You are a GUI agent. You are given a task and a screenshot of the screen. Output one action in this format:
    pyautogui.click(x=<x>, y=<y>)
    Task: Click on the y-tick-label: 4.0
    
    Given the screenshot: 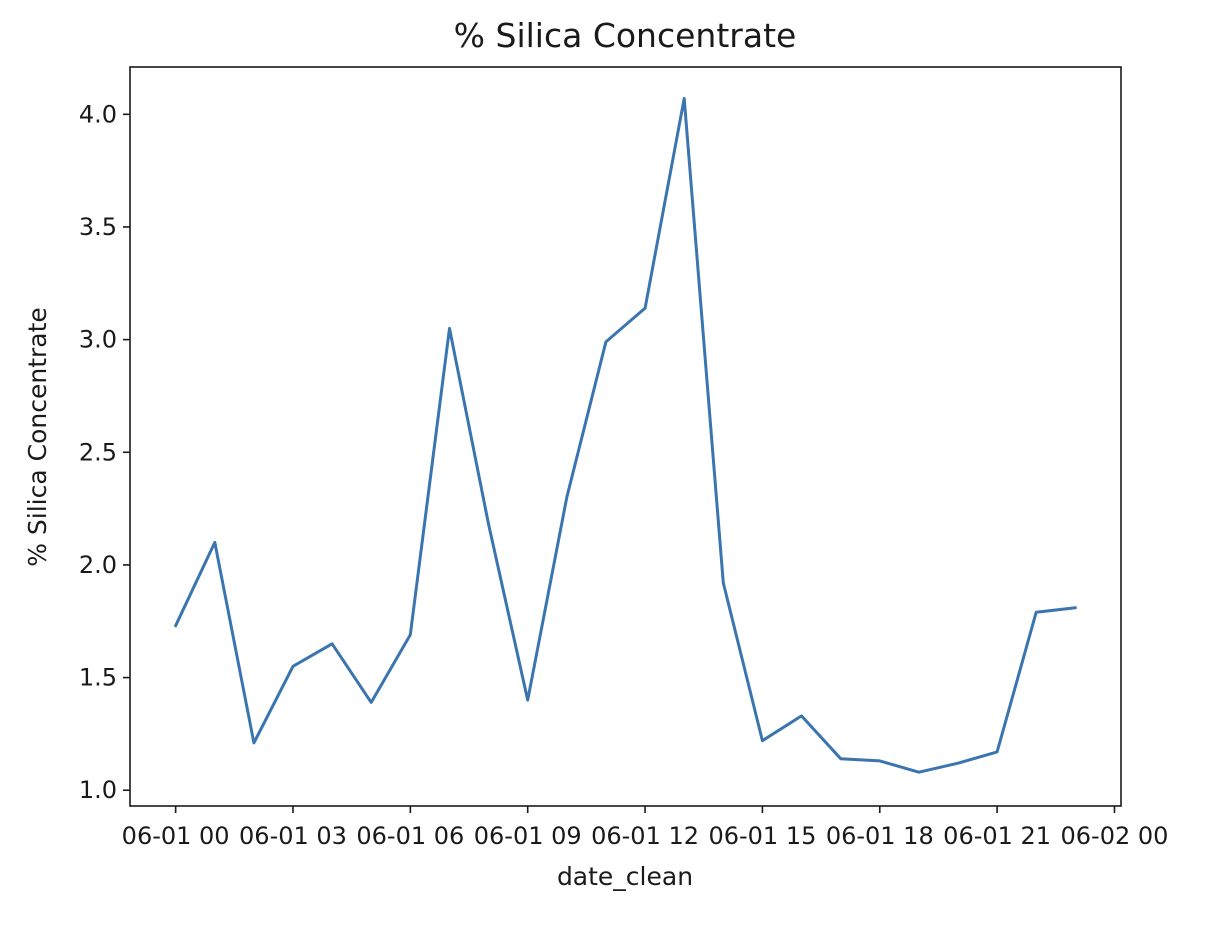 What is the action you would take?
    pyautogui.click(x=98, y=114)
    